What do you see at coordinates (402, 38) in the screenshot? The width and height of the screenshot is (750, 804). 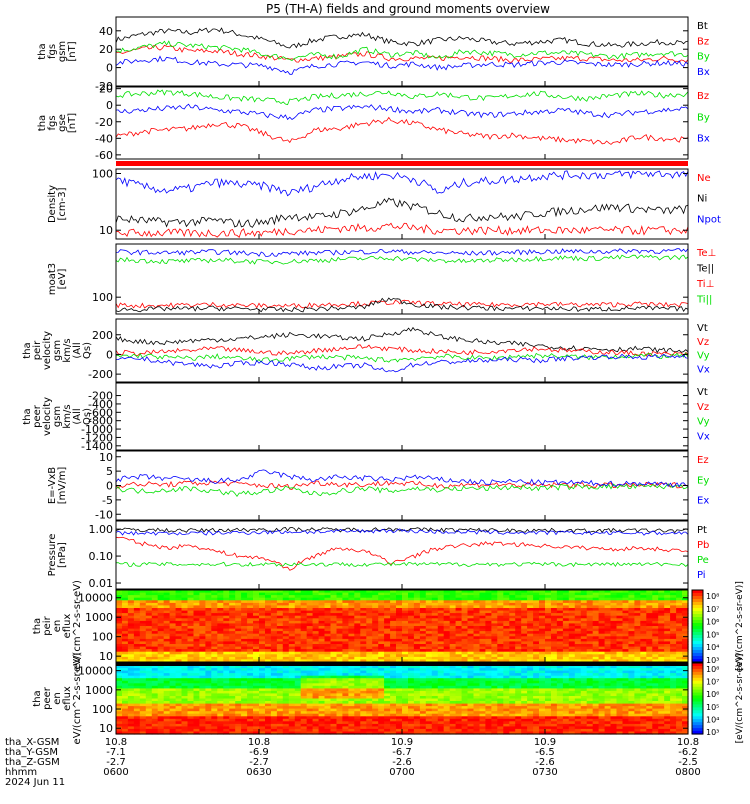 I see `series-Bt` at bounding box center [402, 38].